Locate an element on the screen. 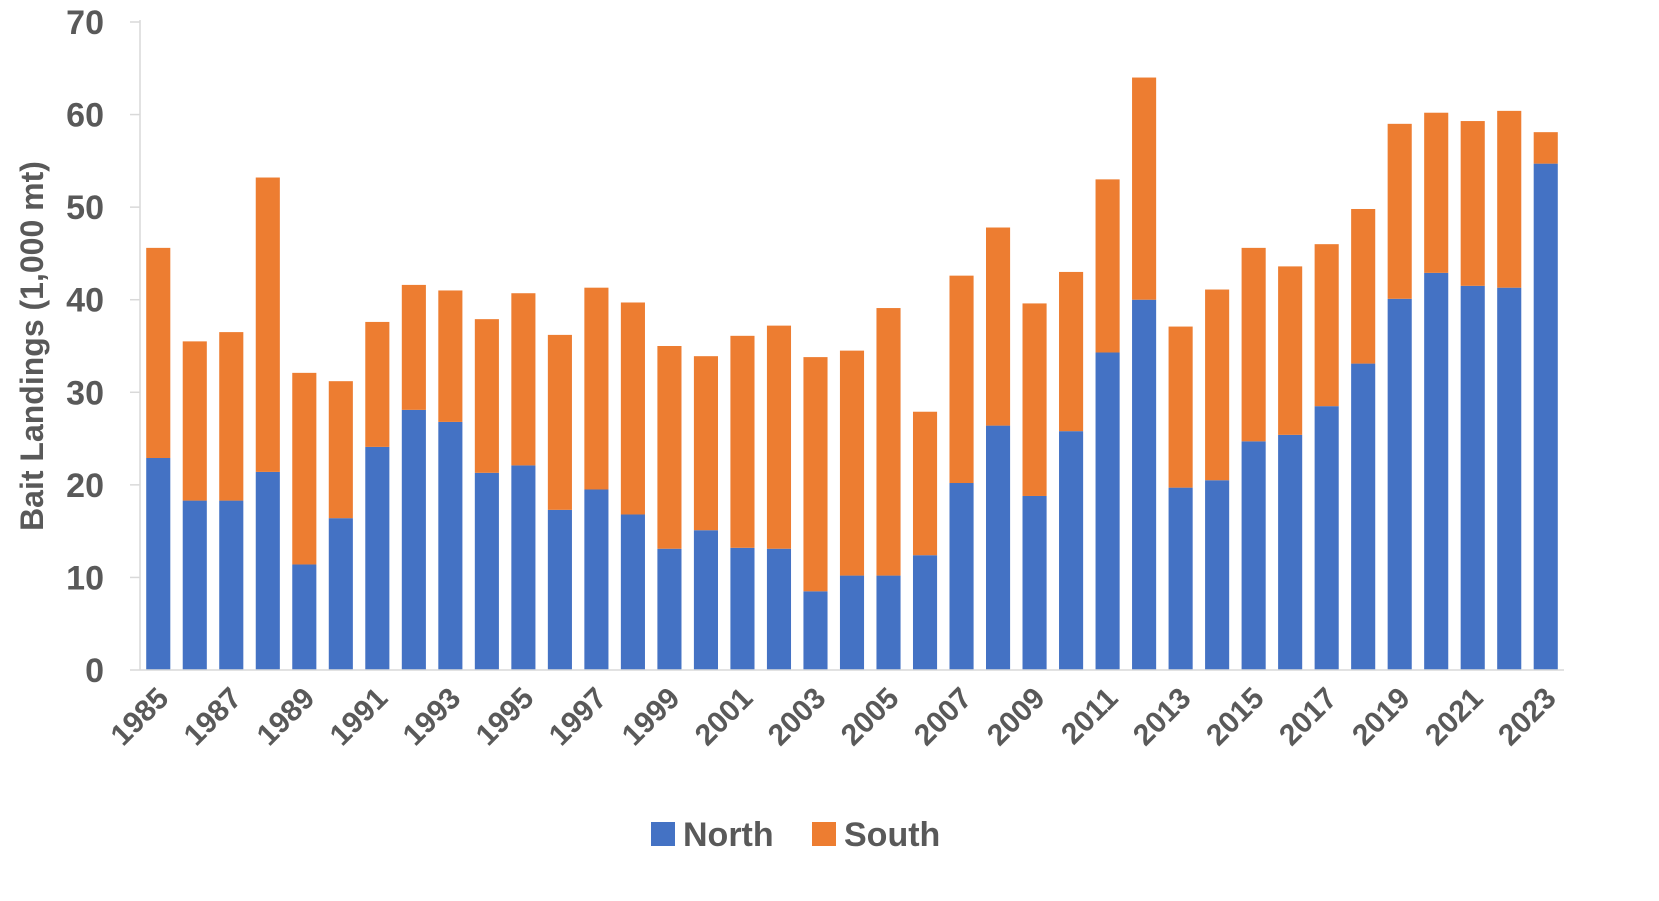 The width and height of the screenshot is (1659, 901). x-tick-label: 1991 is located at coordinates (359, 717).